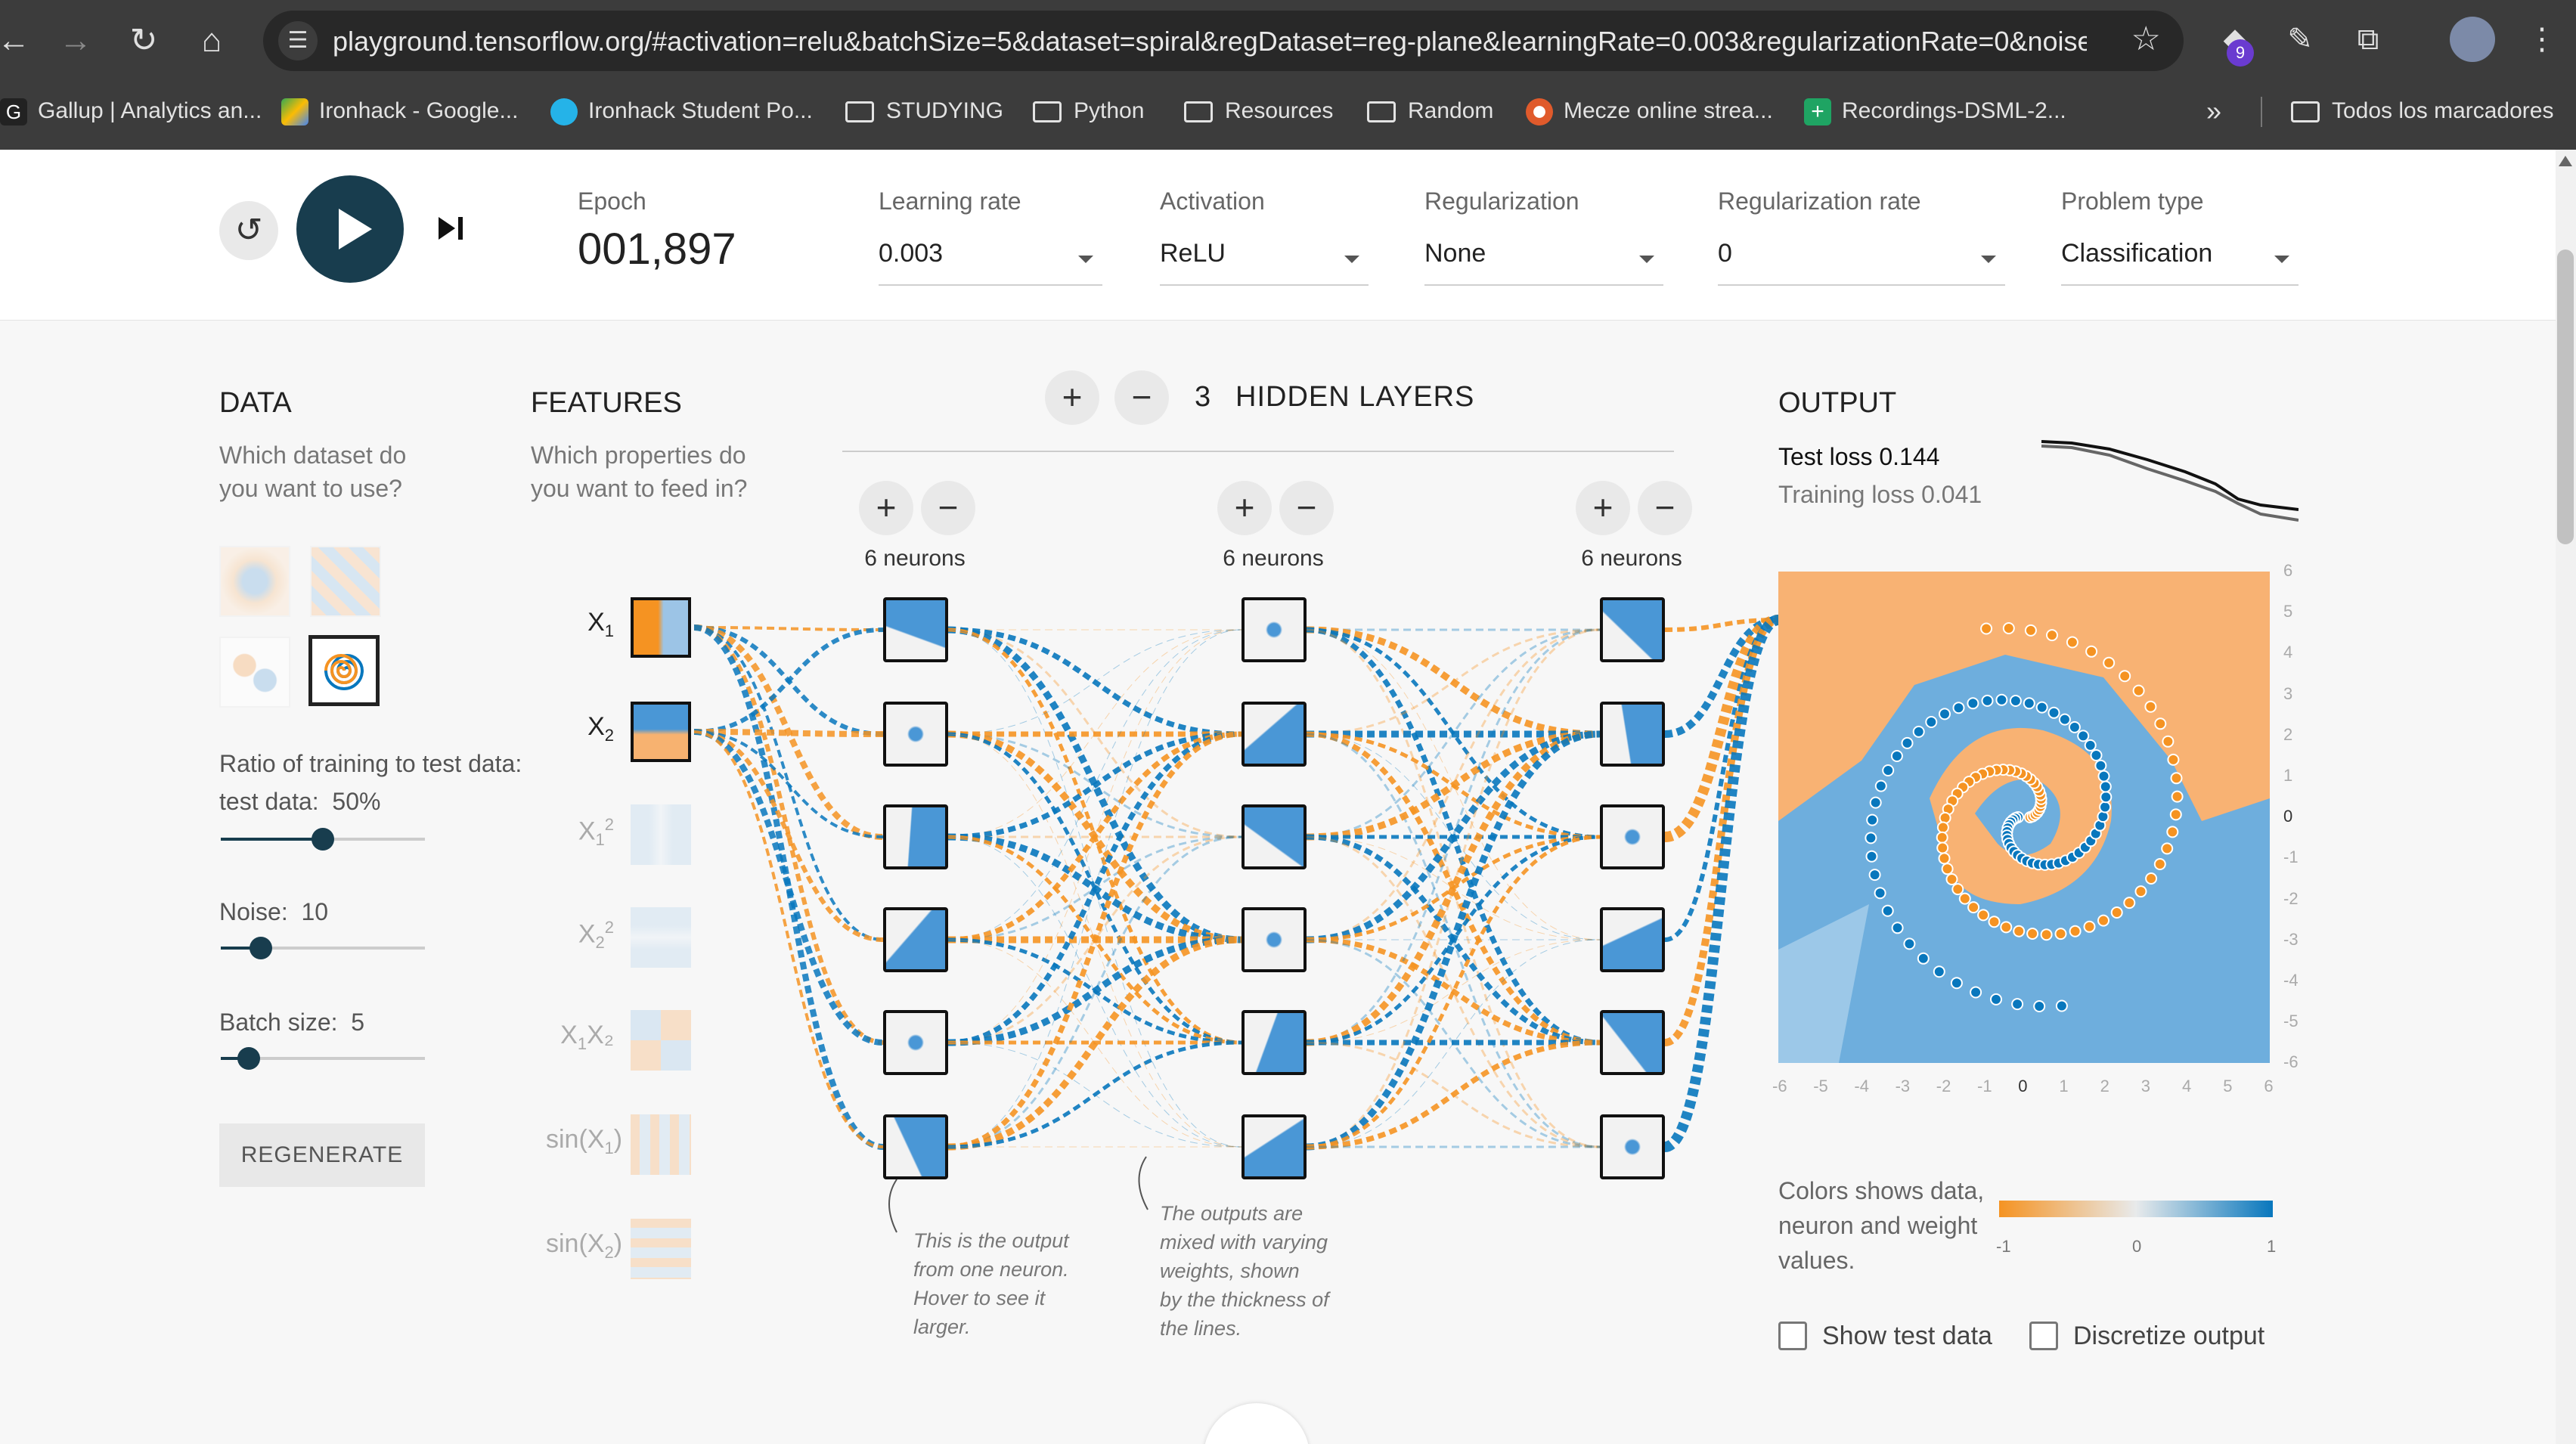 The width and height of the screenshot is (2576, 1444). Describe the element at coordinates (248, 230) in the screenshot. I see `reset-button: ↺` at that location.